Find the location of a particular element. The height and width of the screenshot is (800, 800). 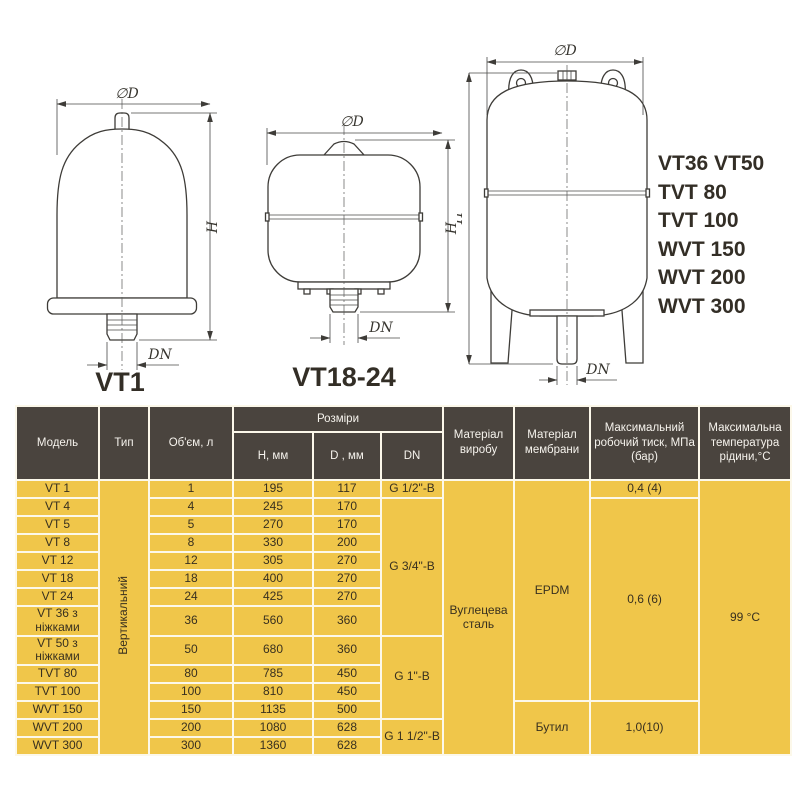

type-vertical-text: Вертикальний is located at coordinates (123, 616).